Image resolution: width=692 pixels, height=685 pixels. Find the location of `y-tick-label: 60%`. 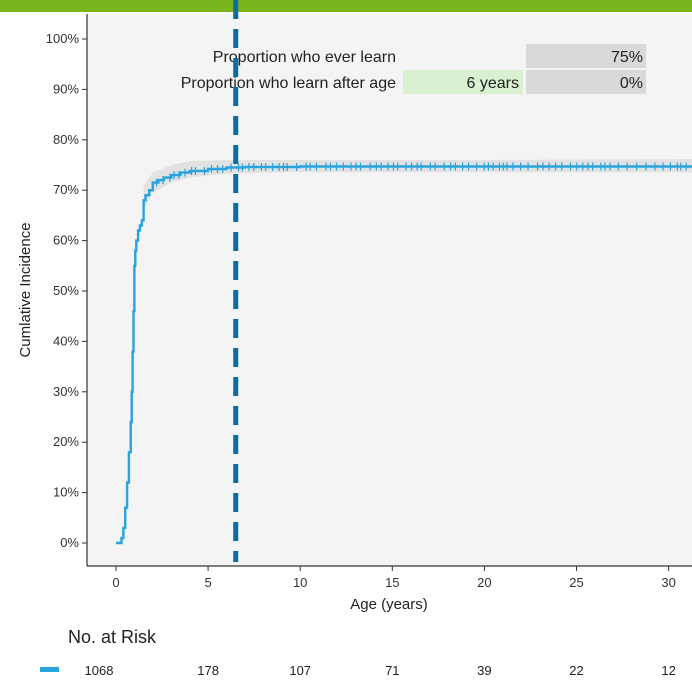

y-tick-label: 60% is located at coordinates (66, 240).